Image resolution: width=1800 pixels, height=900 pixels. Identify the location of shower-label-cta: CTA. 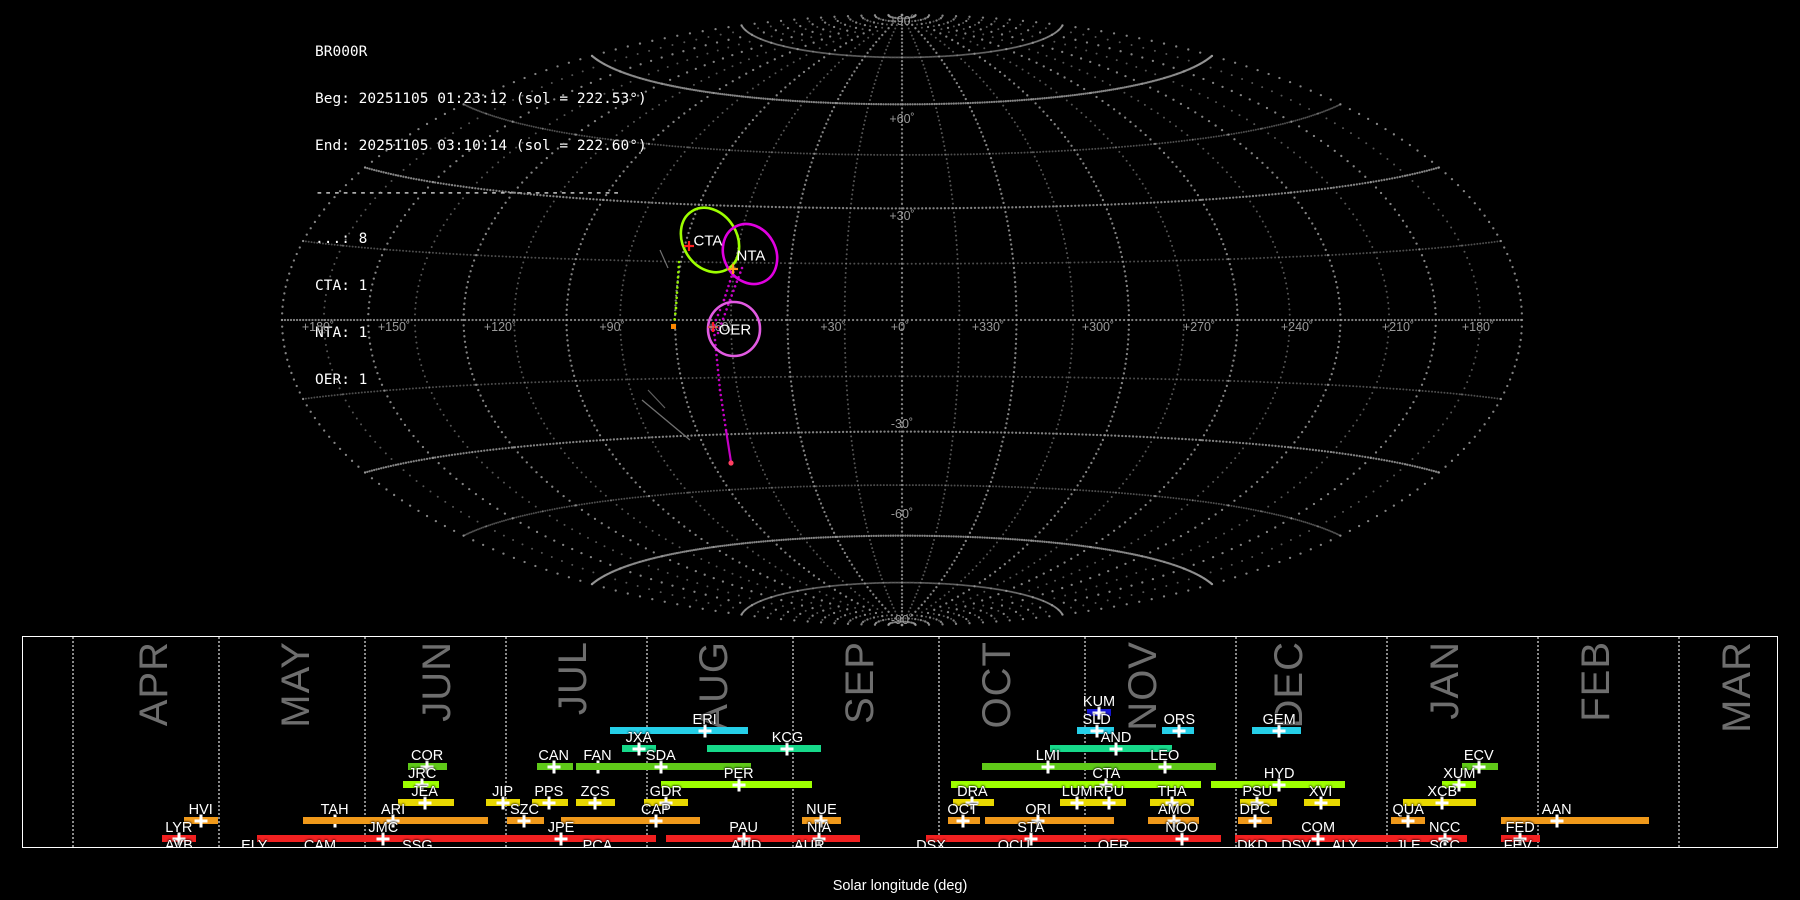
(1106, 774).